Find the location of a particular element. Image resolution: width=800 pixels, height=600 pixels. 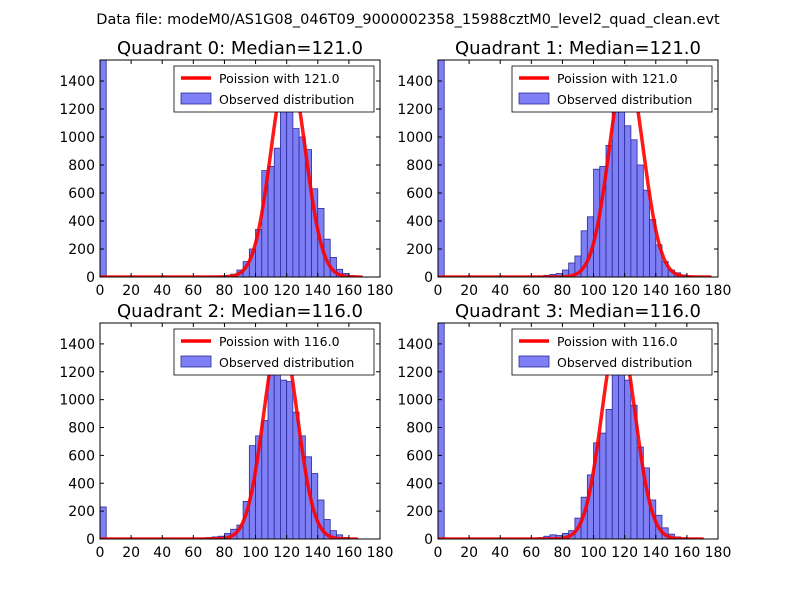

x-tick-label: 100 is located at coordinates (593, 291).